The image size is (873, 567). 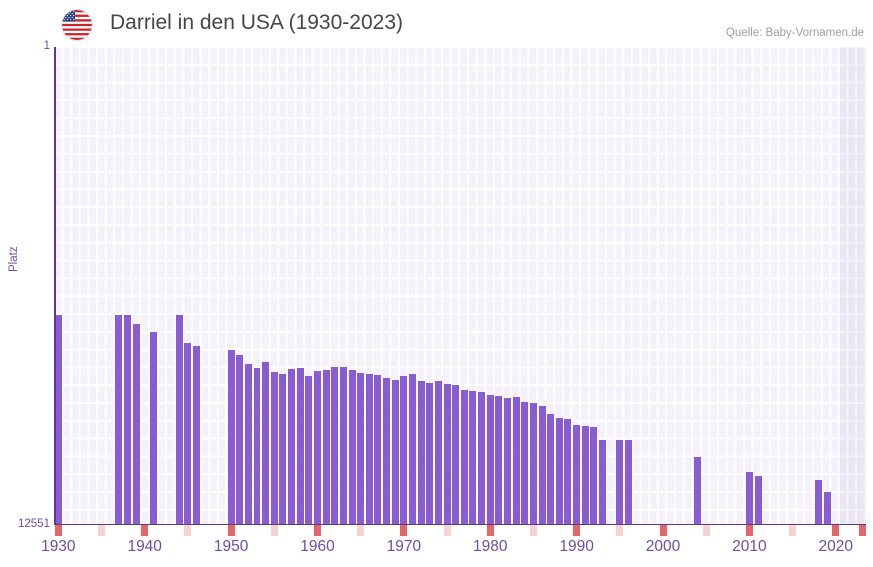 What do you see at coordinates (144, 546) in the screenshot?
I see `x-axis-tick-label: 1940` at bounding box center [144, 546].